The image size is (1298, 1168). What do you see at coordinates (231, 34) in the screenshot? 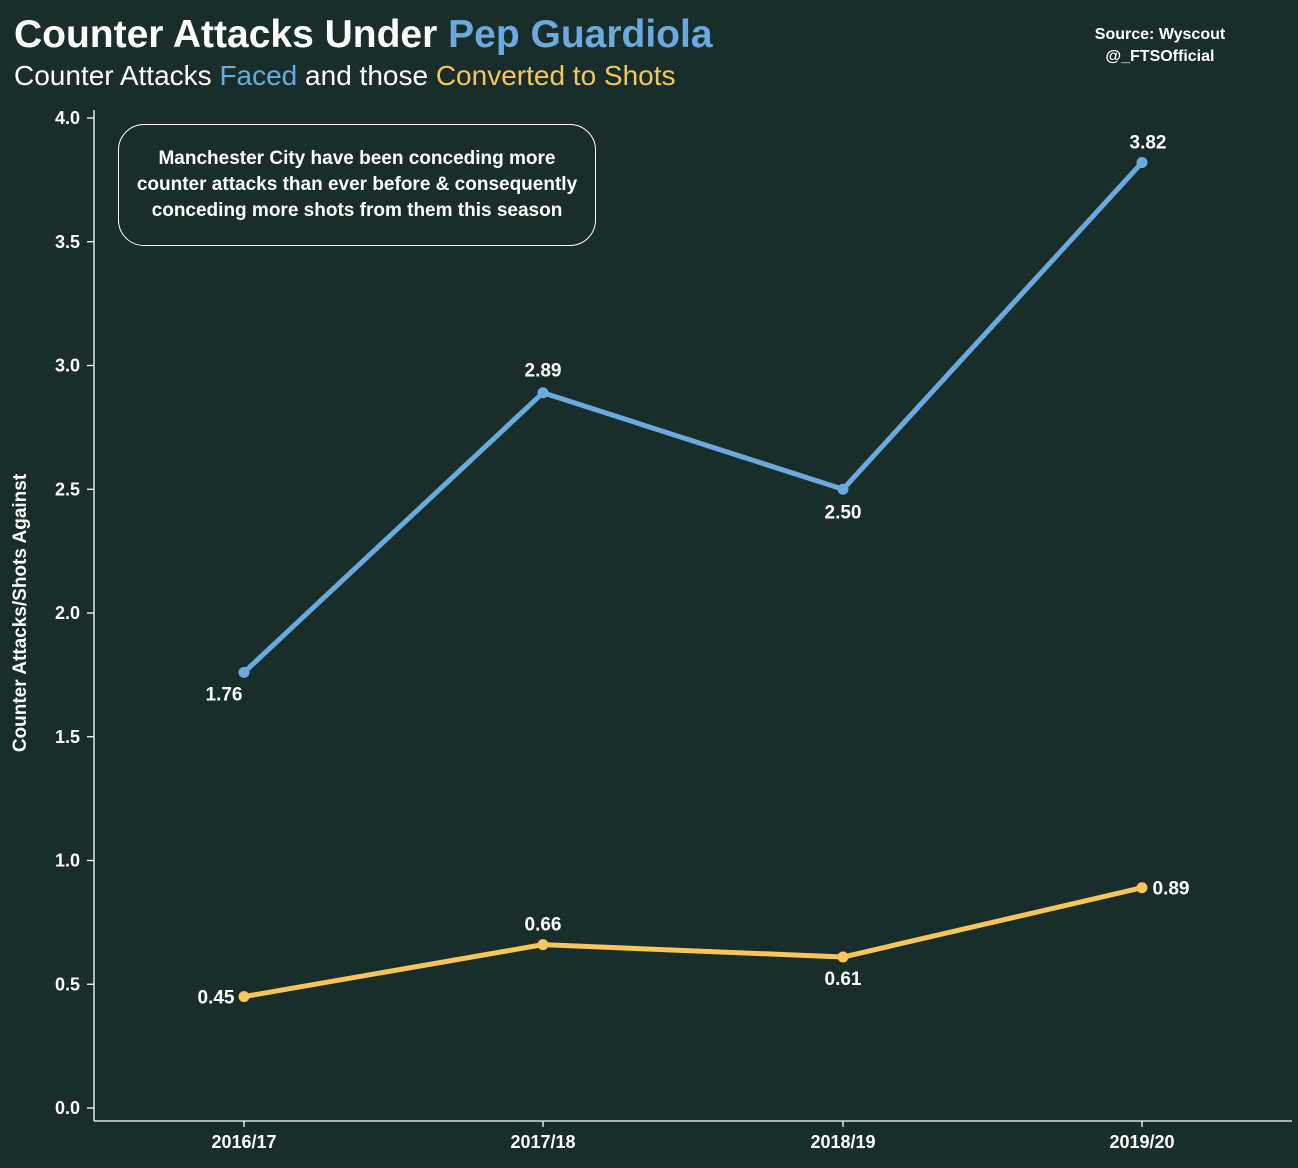
I see `chart-title-prefix: Counter Attacks Under` at bounding box center [231, 34].